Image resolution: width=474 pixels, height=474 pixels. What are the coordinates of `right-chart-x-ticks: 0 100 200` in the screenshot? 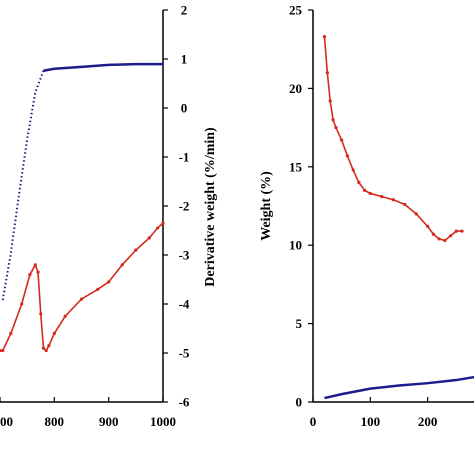 It's located at (374, 413).